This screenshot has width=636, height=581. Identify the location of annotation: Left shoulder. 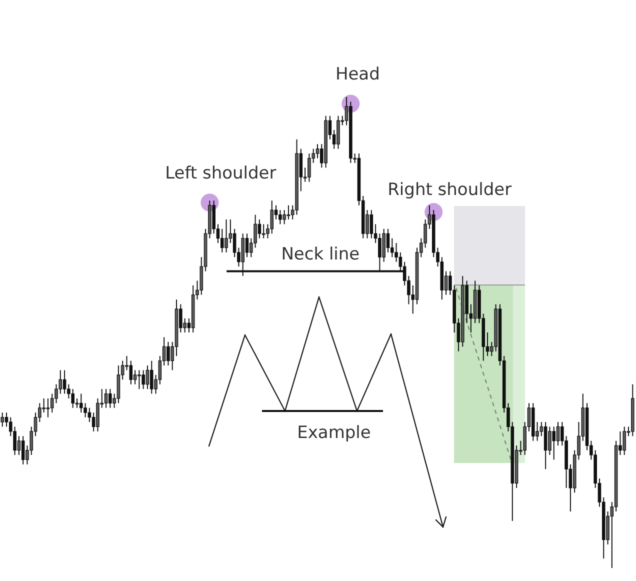
(220, 174).